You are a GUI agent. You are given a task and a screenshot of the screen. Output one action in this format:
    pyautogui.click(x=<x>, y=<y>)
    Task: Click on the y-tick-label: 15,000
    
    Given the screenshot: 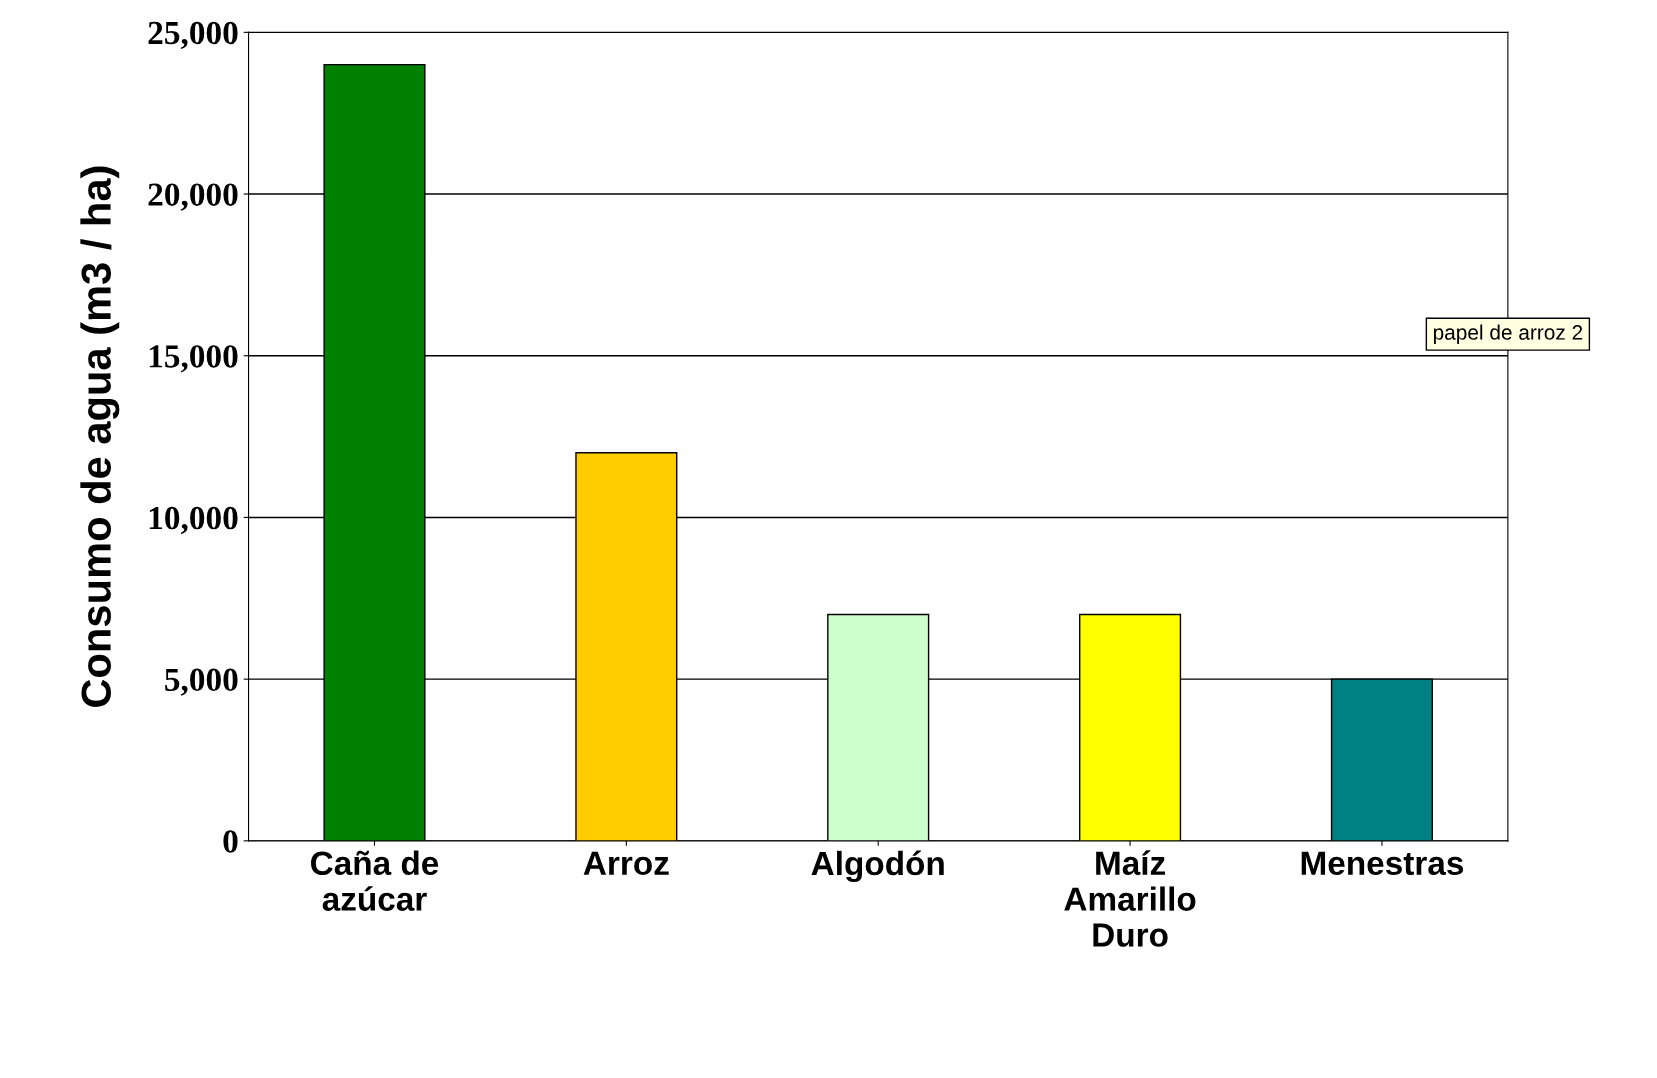 What is the action you would take?
    pyautogui.click(x=193, y=359)
    